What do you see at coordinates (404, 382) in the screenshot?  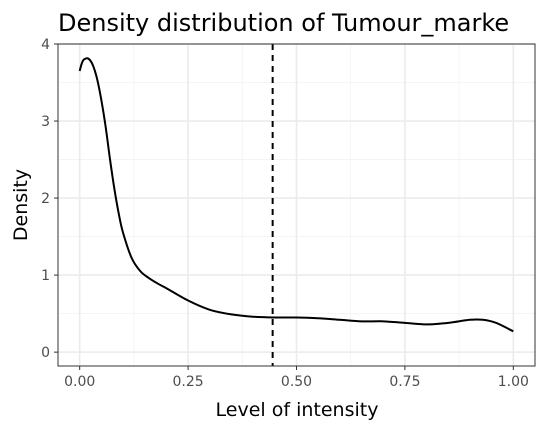 I see `x-tick-label: 0.75` at bounding box center [404, 382].